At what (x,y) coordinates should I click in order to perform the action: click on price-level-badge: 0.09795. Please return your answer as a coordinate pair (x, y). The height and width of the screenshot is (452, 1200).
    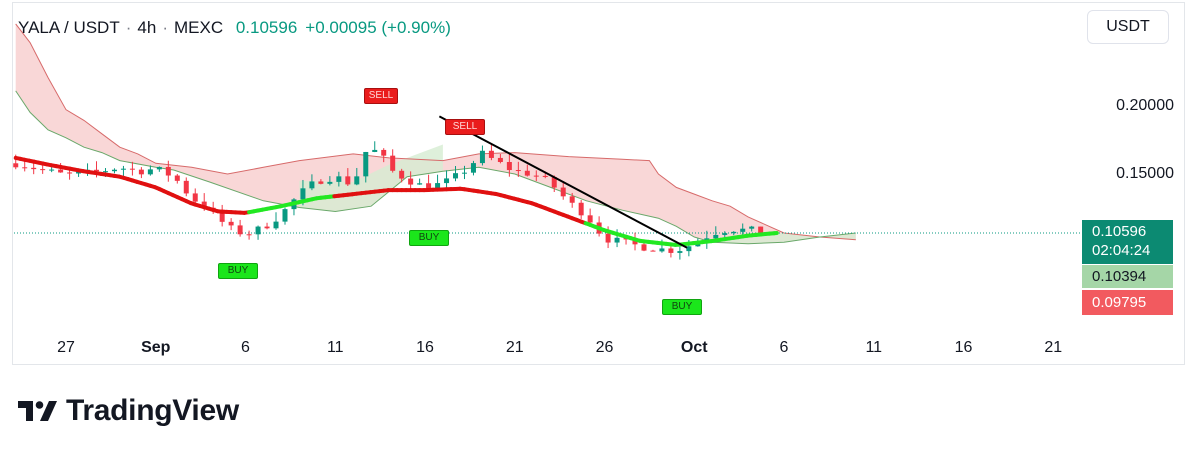
    Looking at the image, I should click on (1127, 302).